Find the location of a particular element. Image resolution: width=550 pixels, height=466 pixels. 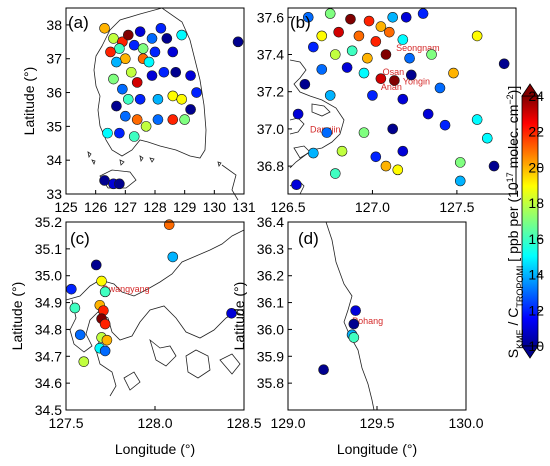

x-tick-label: 127.0 is located at coordinates (372, 207).